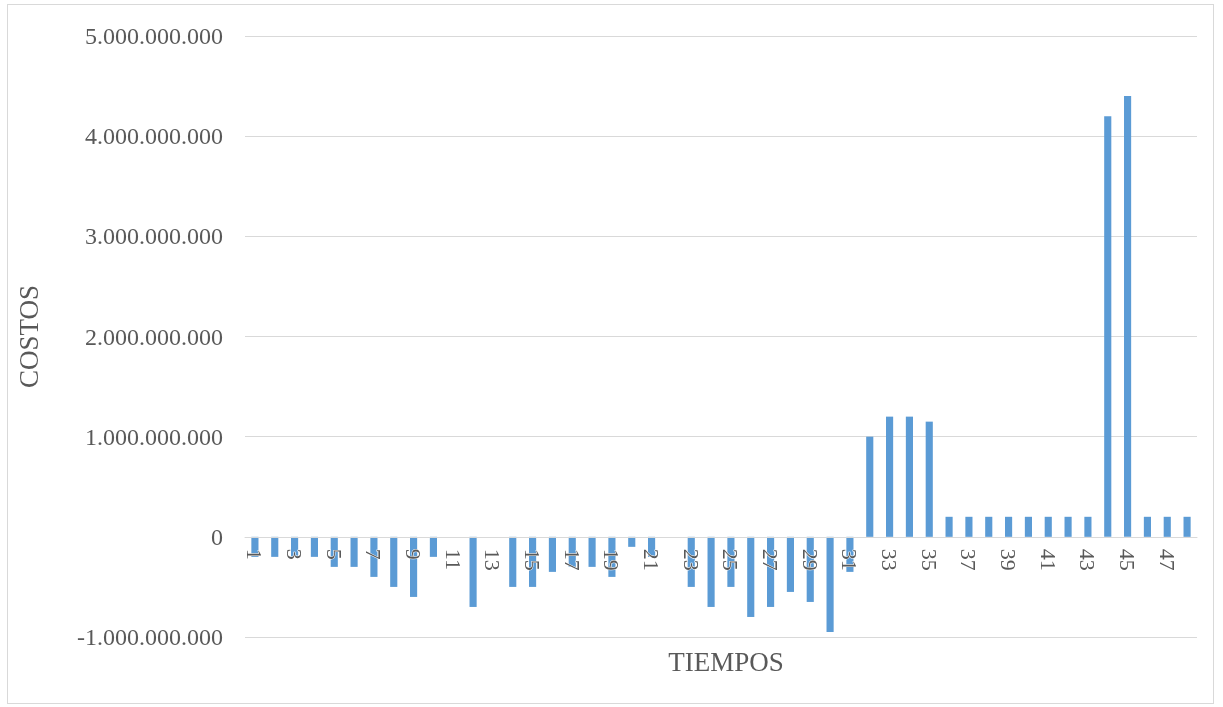 The width and height of the screenshot is (1223, 707). Describe the element at coordinates (726, 661) in the screenshot. I see `x-axis-title: TIEMPOS` at that location.